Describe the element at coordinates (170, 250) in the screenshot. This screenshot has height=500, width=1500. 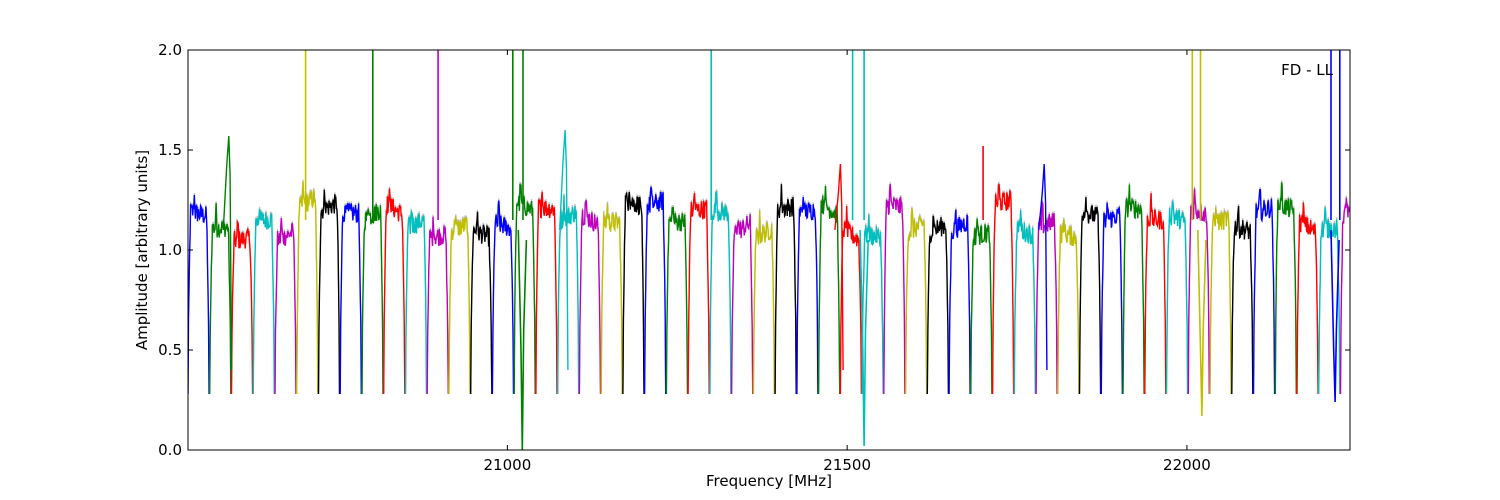
I see `y-tick-label: 1.0` at that location.